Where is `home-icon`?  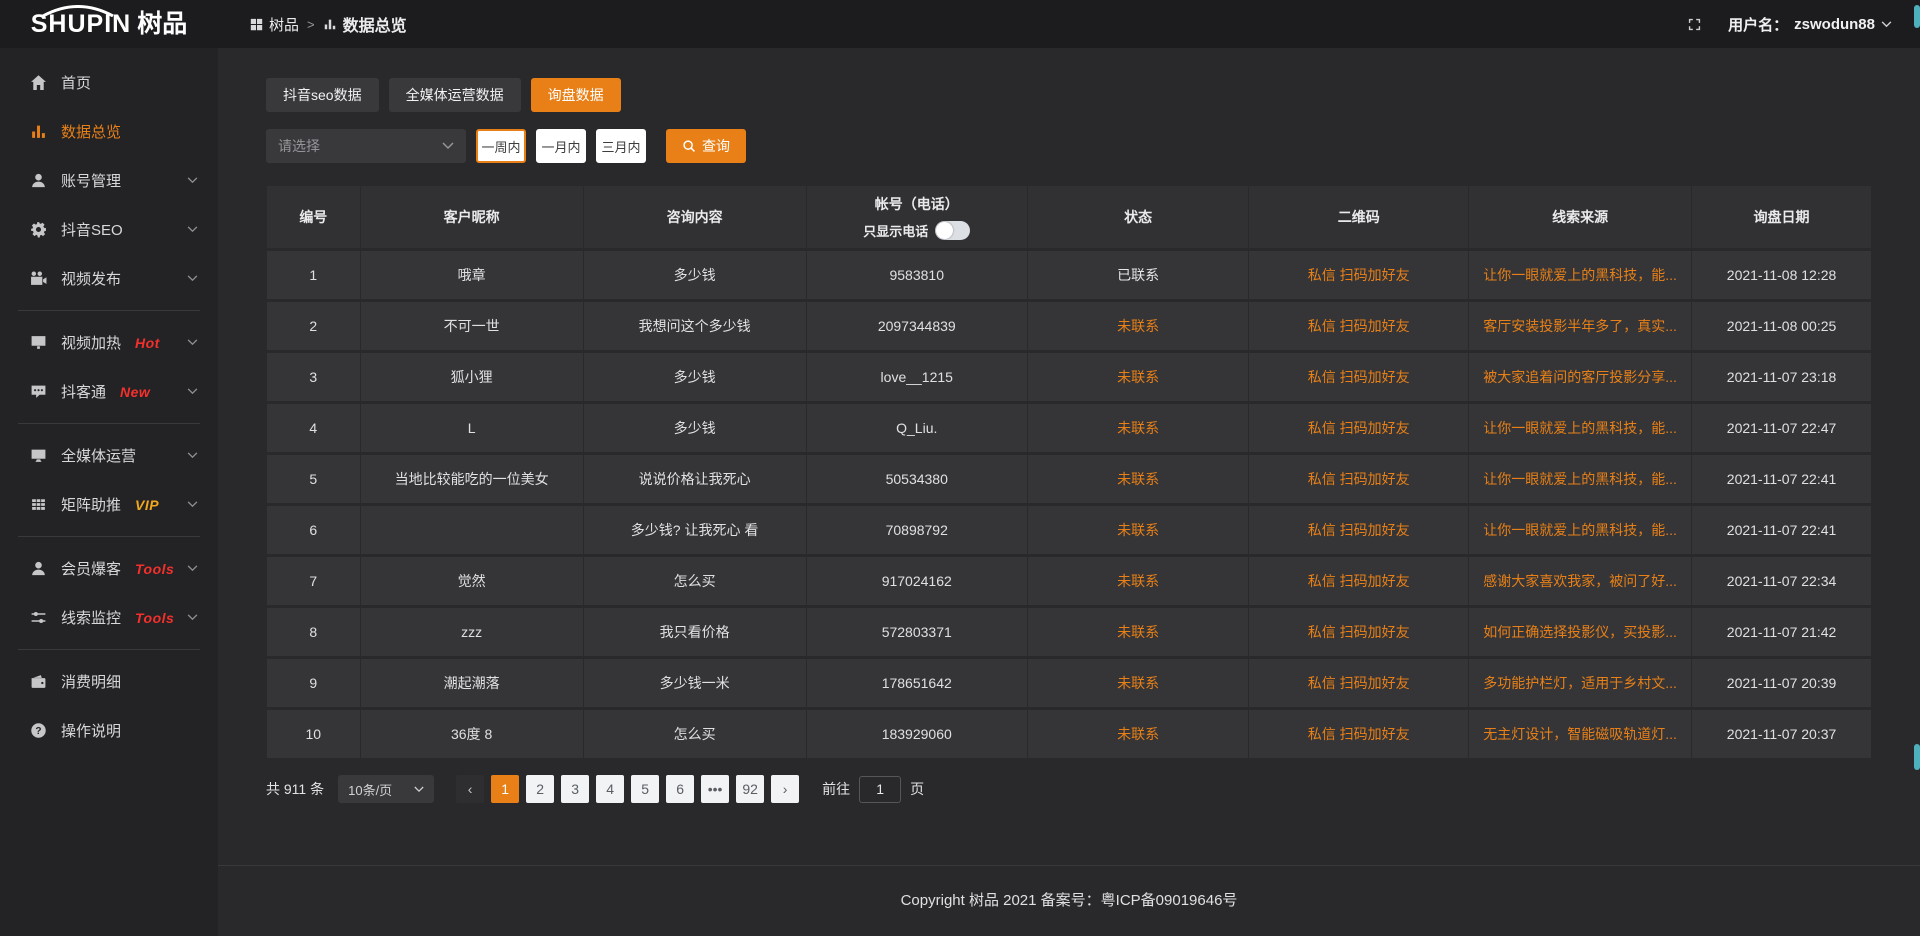
home-icon is located at coordinates (38, 82).